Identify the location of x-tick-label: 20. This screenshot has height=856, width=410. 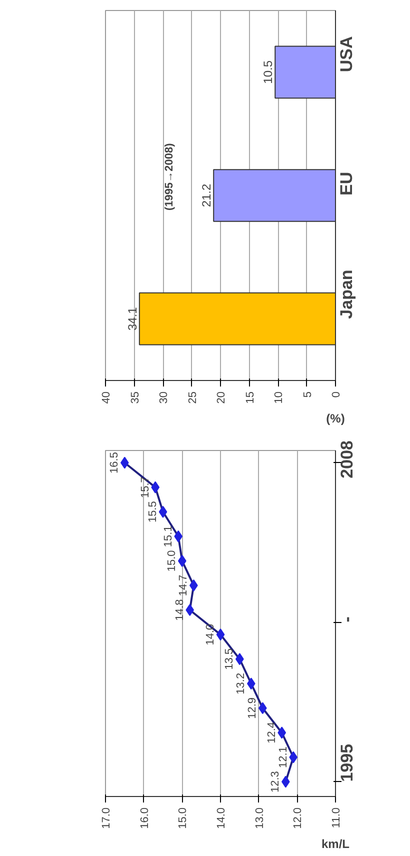
(222, 397).